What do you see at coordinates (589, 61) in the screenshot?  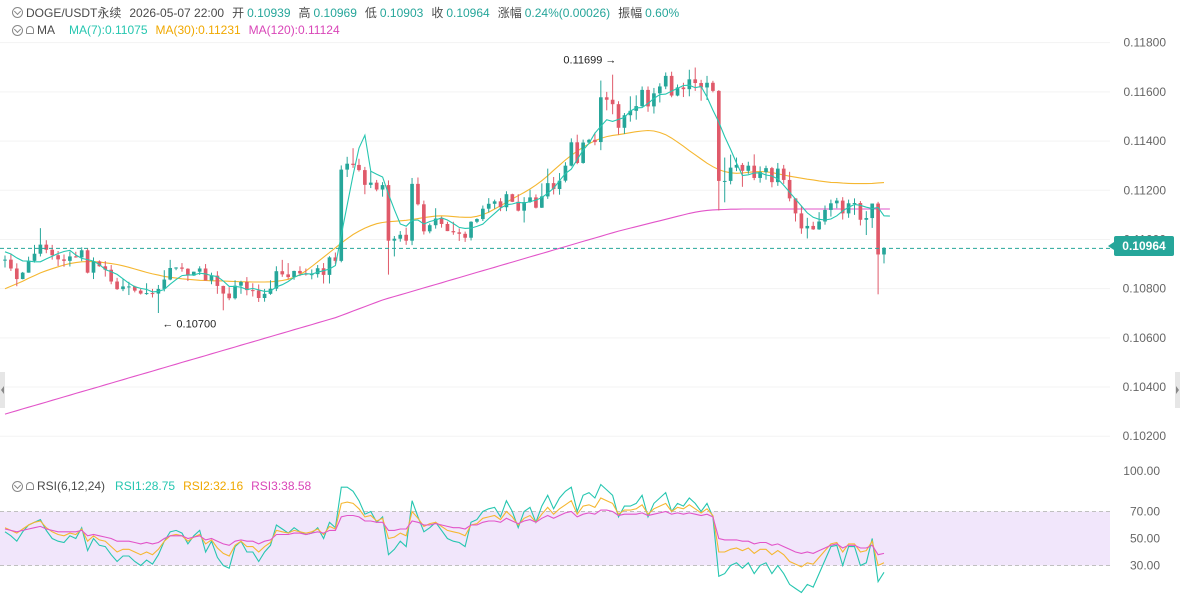 I see `high-annotation: 0.11699 →` at bounding box center [589, 61].